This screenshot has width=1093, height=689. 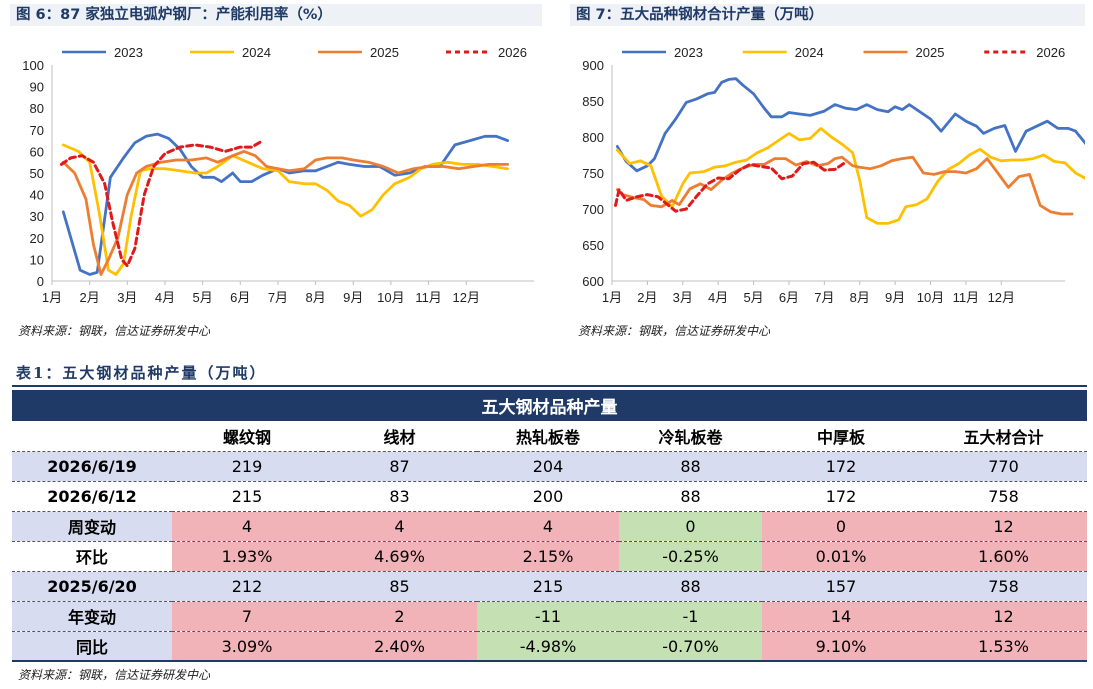 I want to click on table-cell: 85, so click(x=399, y=586).